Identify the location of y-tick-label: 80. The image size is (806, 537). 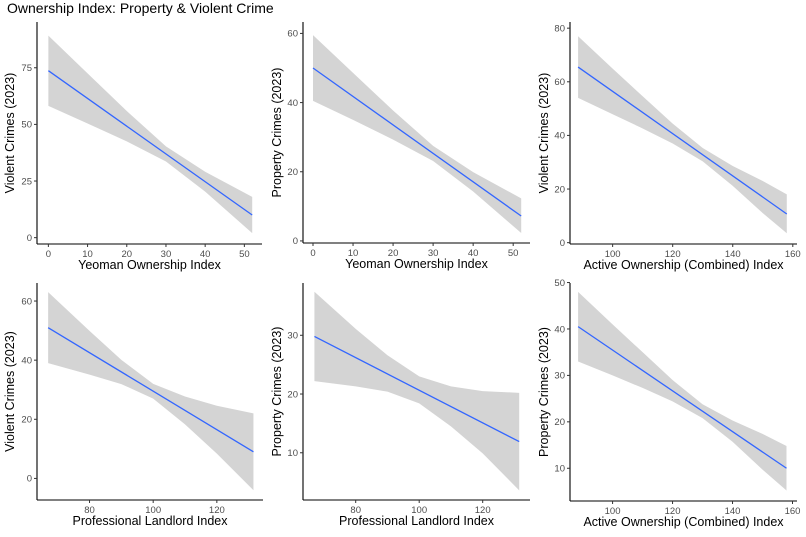
(559, 28).